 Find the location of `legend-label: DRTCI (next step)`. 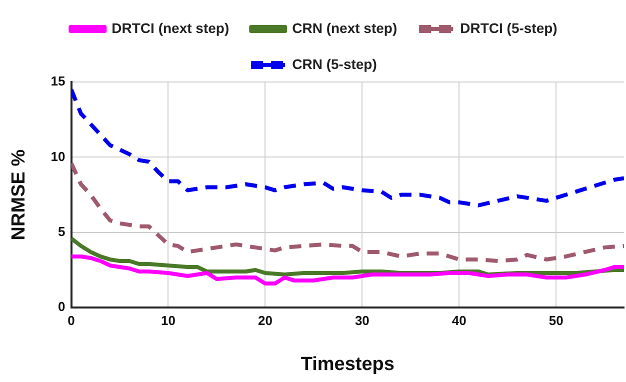

legend-label: DRTCI (next step) is located at coordinates (171, 28).